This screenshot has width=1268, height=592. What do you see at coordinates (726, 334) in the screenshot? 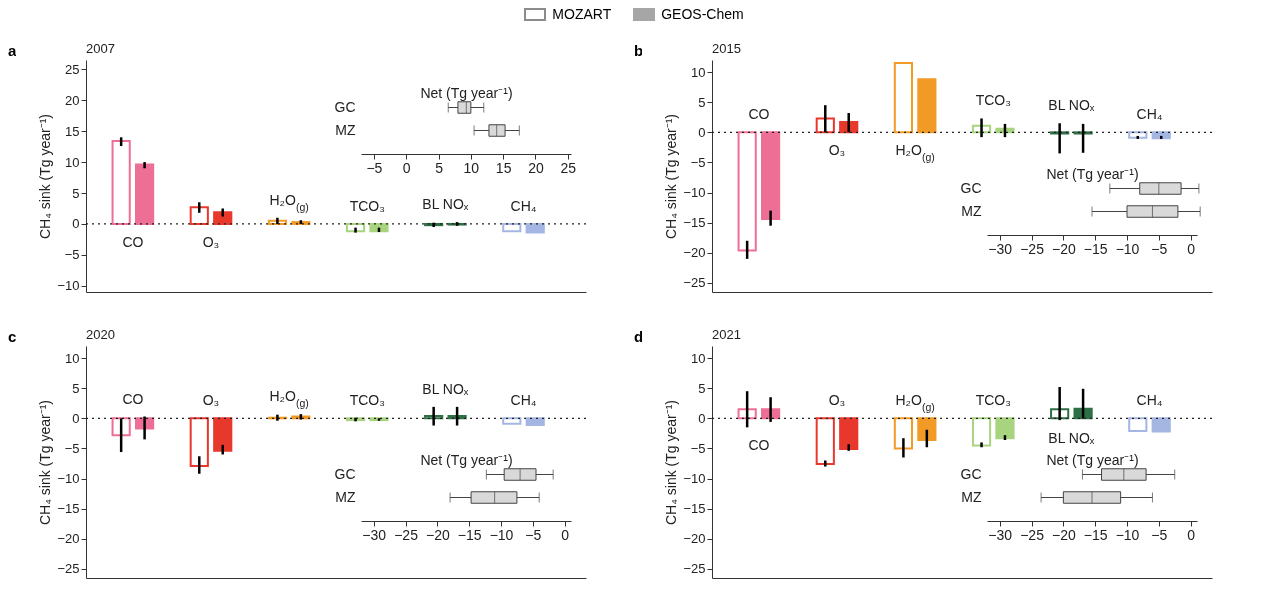
I see `chart-title: 2021` at bounding box center [726, 334].